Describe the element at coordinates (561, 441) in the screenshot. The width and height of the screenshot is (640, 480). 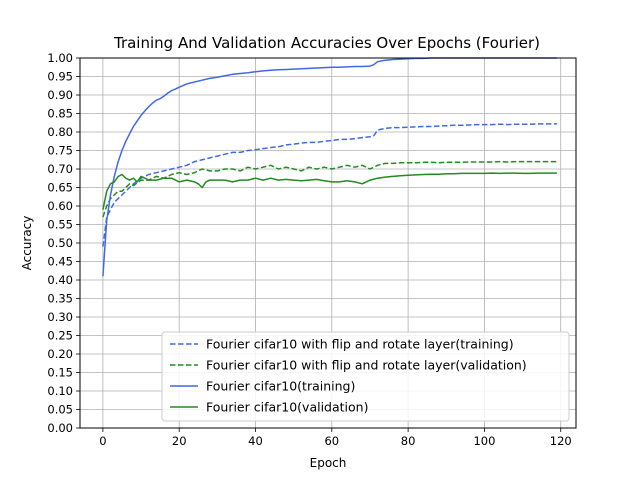
I see `x-tick-label: 120` at that location.